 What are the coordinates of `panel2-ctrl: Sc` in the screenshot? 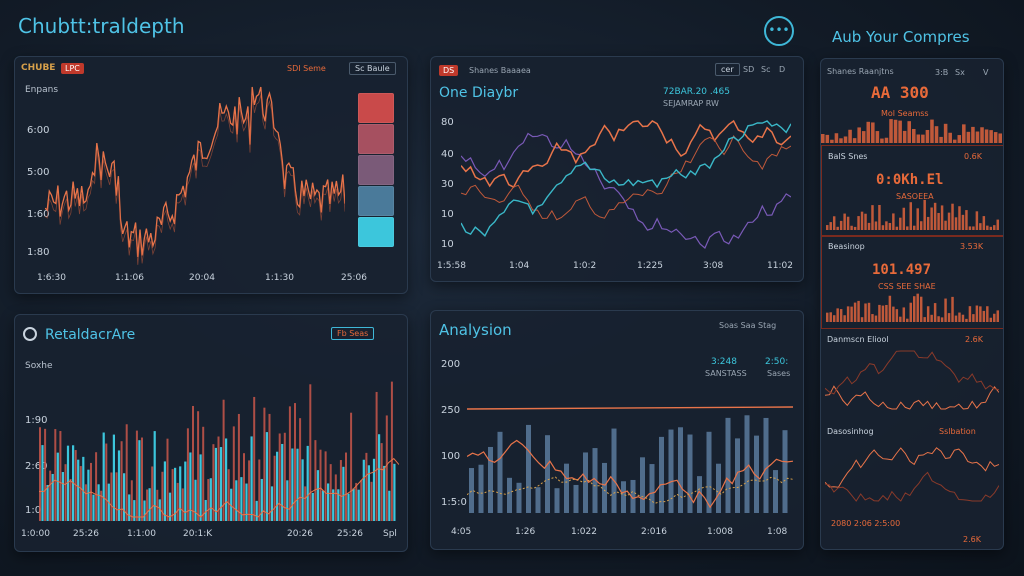 It's located at (766, 69).